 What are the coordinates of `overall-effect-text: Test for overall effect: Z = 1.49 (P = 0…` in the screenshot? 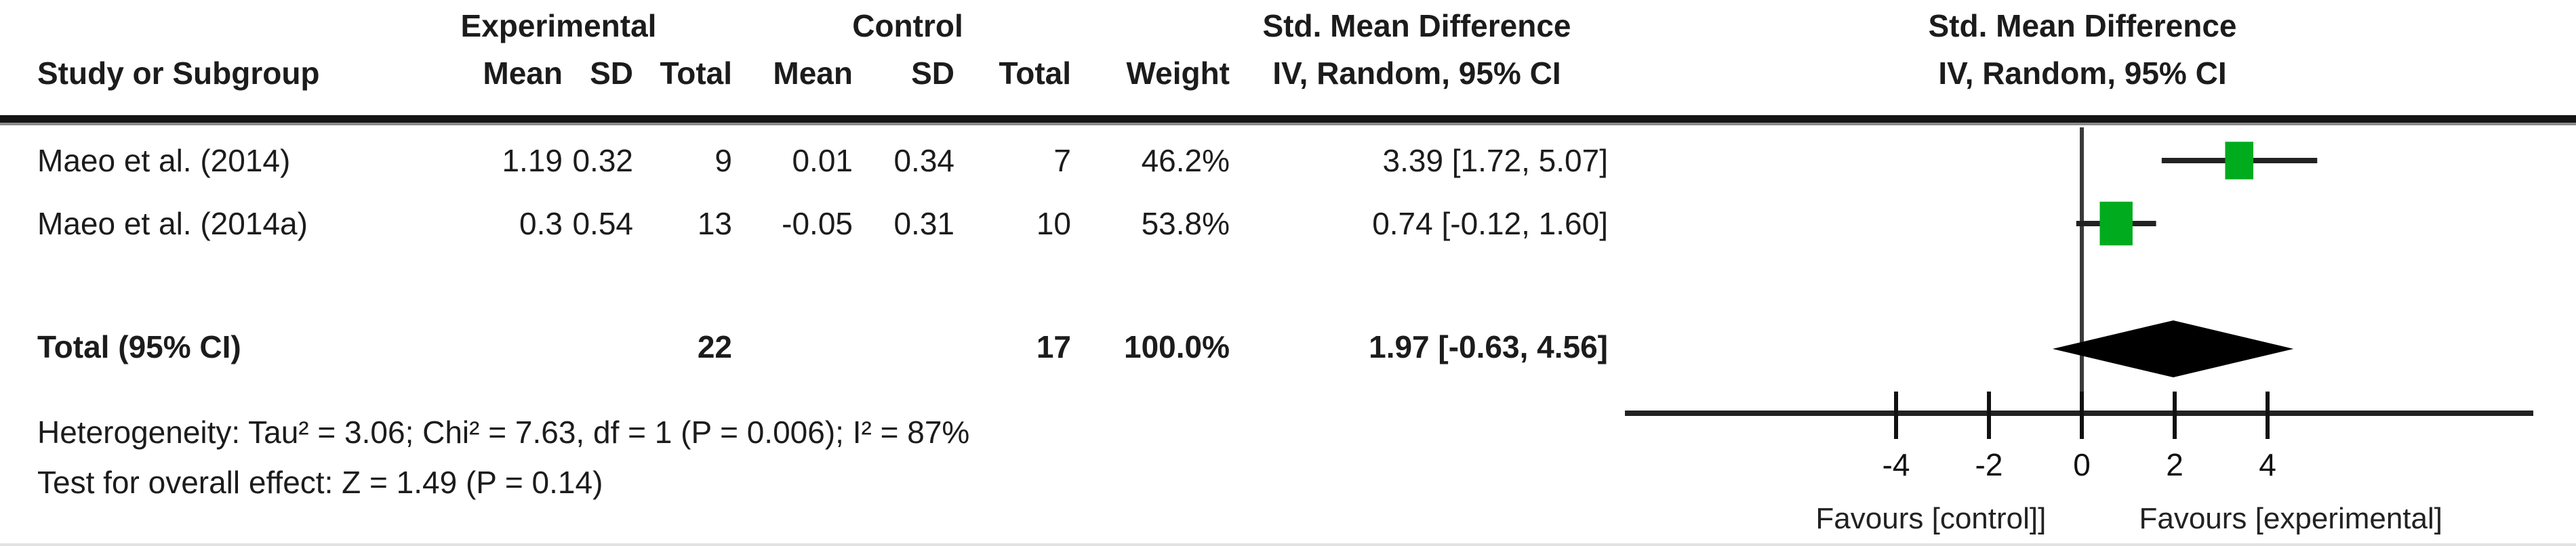 It's located at (320, 482).